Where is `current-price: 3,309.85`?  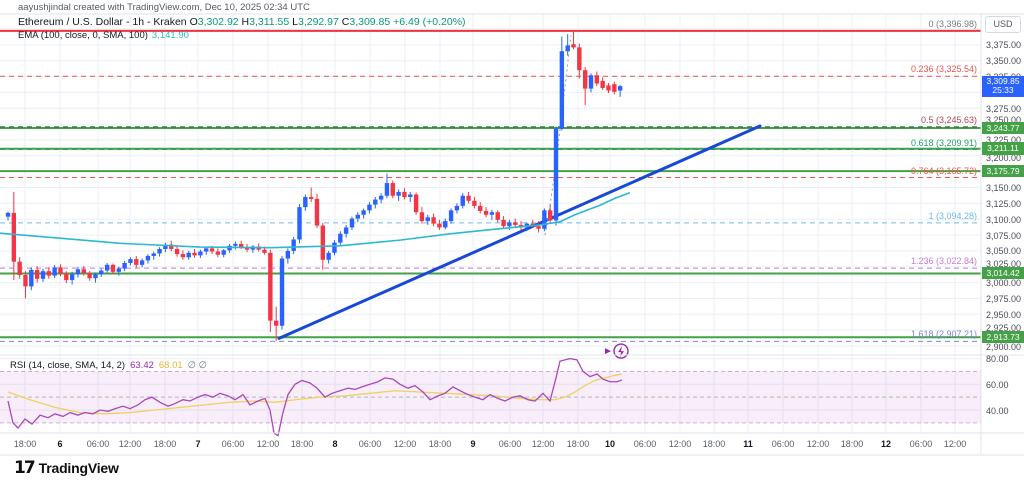 current-price: 3,309.85 is located at coordinates (1003, 80).